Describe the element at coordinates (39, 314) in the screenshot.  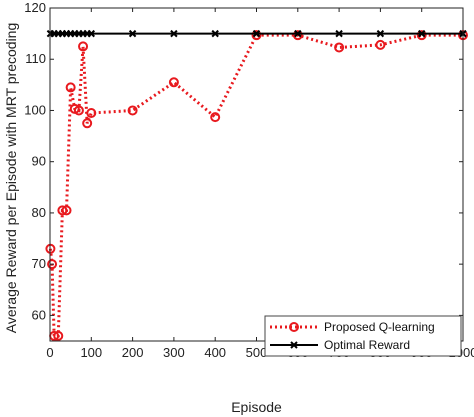
I see `y-tick-label: 60` at that location.